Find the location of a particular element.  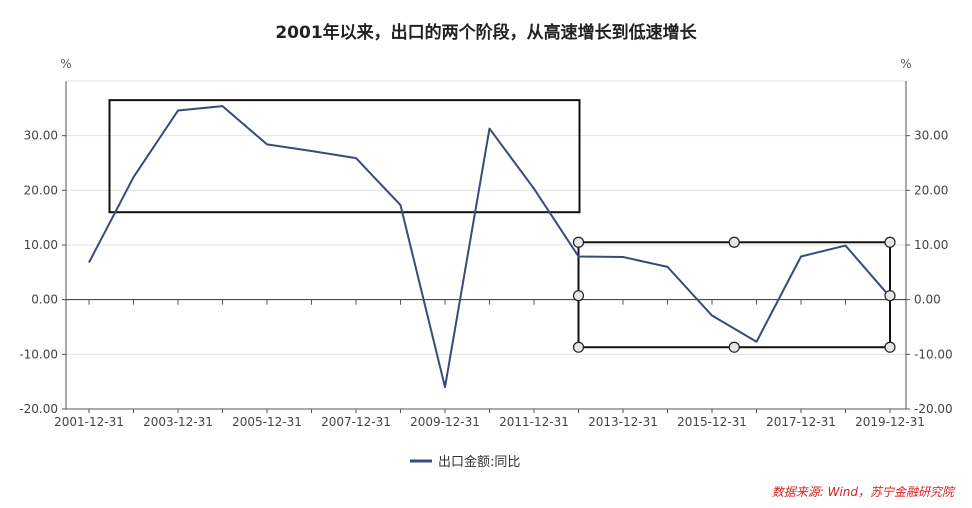

y-tick-label: 0.00 is located at coordinates (44, 300).